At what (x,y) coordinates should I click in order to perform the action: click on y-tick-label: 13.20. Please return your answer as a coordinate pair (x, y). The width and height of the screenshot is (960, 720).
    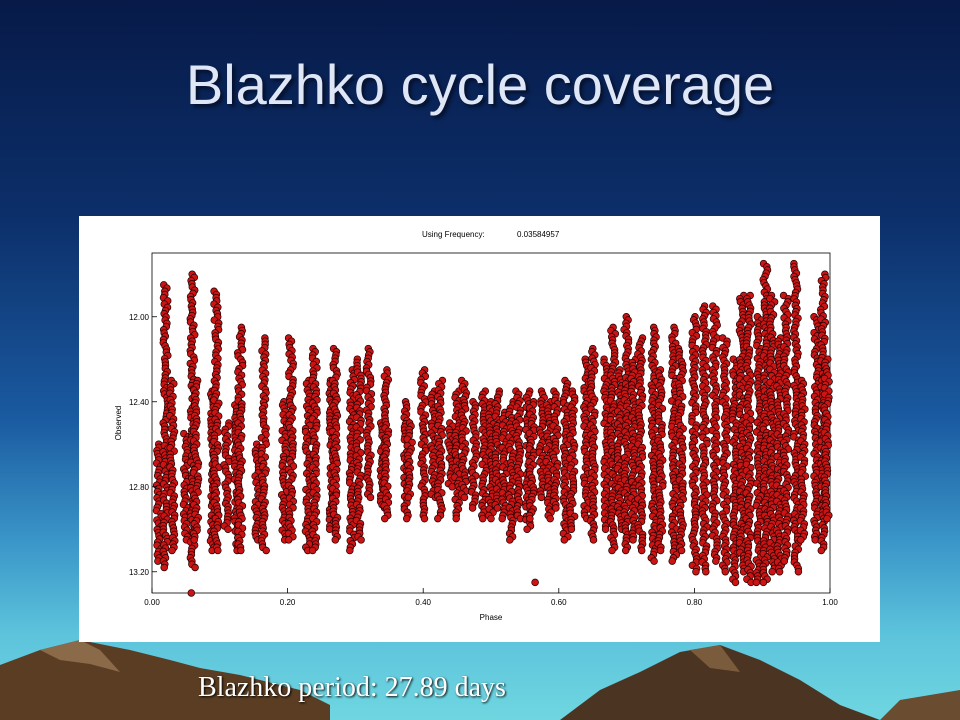
    Looking at the image, I should click on (139, 572).